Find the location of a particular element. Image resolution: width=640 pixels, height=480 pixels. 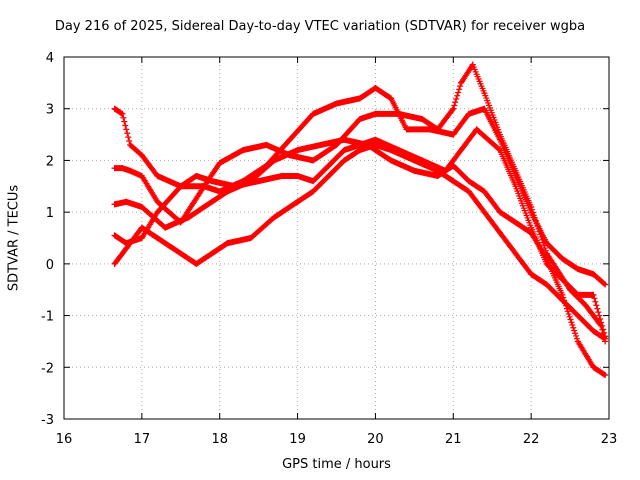

y-tick-label: -2 is located at coordinates (47, 368).